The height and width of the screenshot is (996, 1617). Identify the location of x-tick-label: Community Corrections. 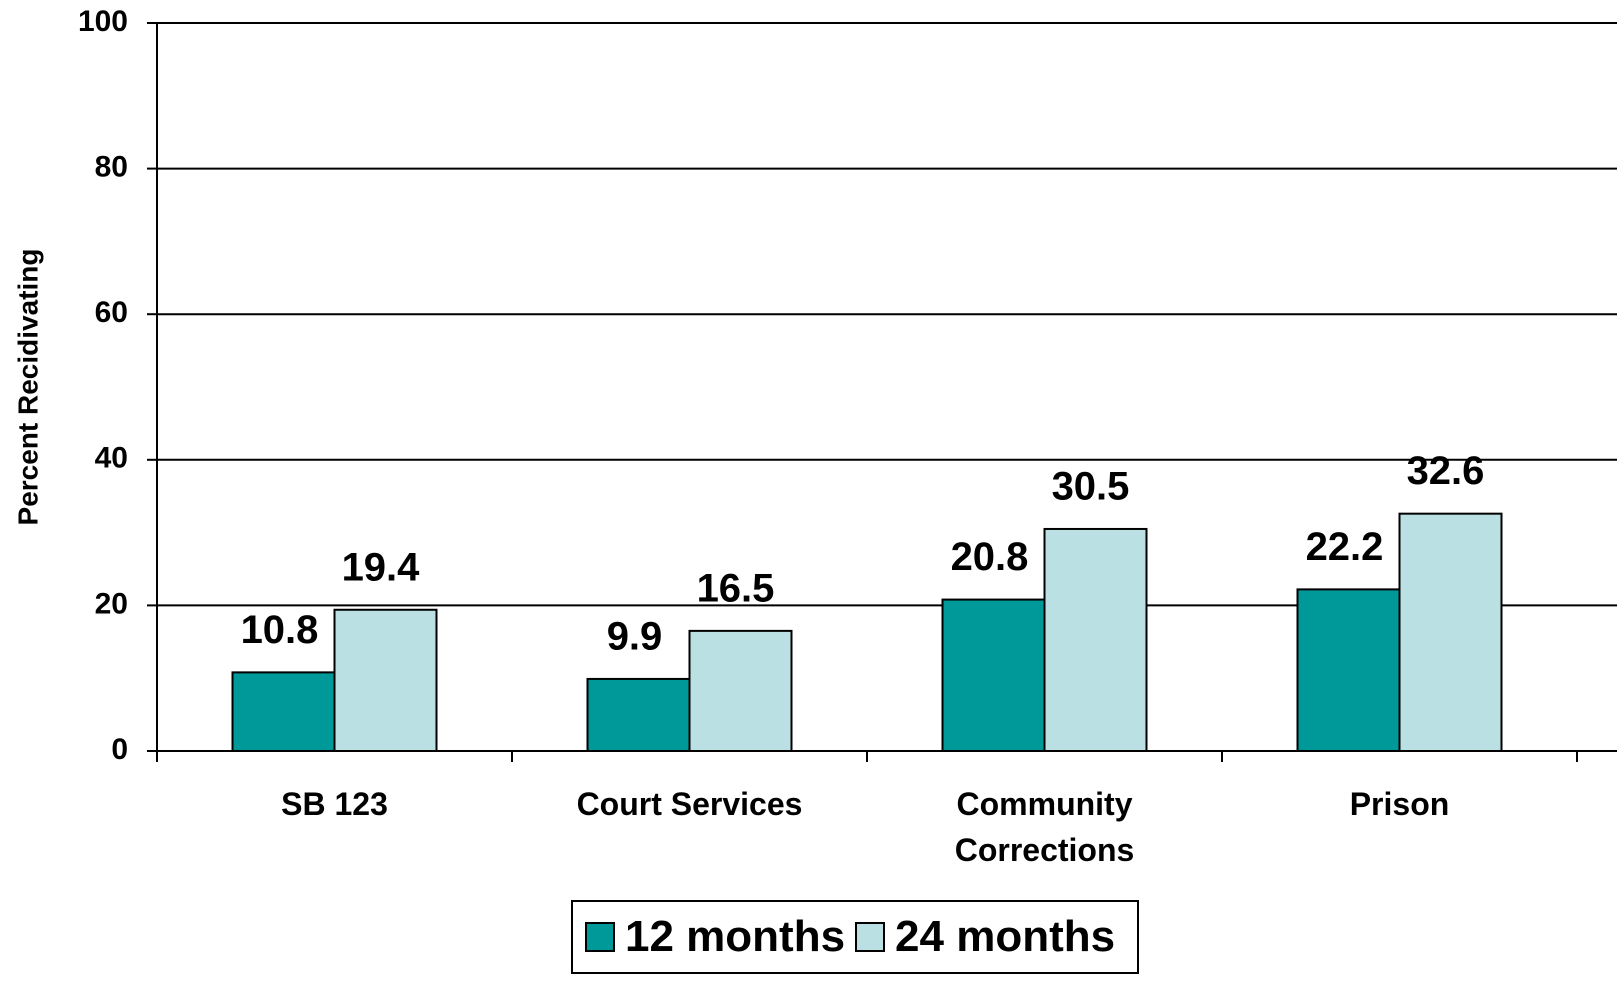
(1044, 827).